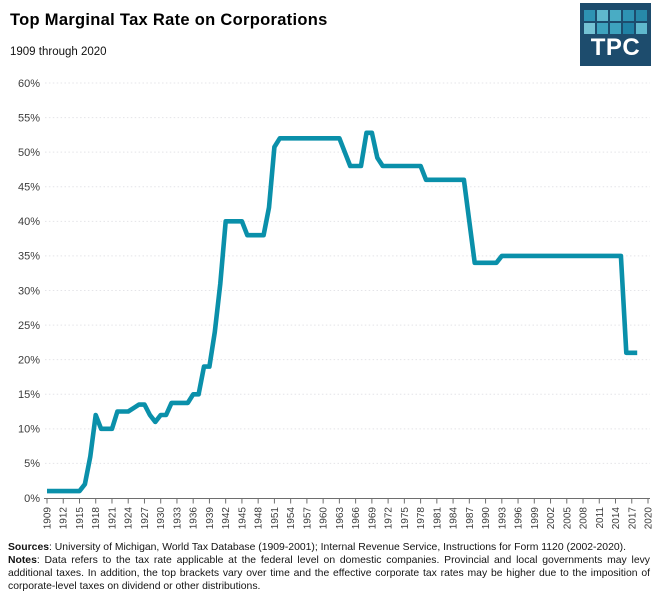  Describe the element at coordinates (96, 518) in the screenshot. I see `x-axis-label: 1918` at that location.